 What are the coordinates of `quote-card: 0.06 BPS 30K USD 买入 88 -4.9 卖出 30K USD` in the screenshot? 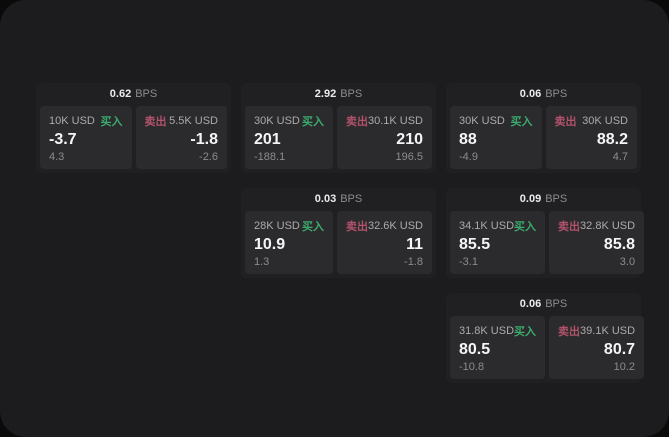 It's located at (543, 128).